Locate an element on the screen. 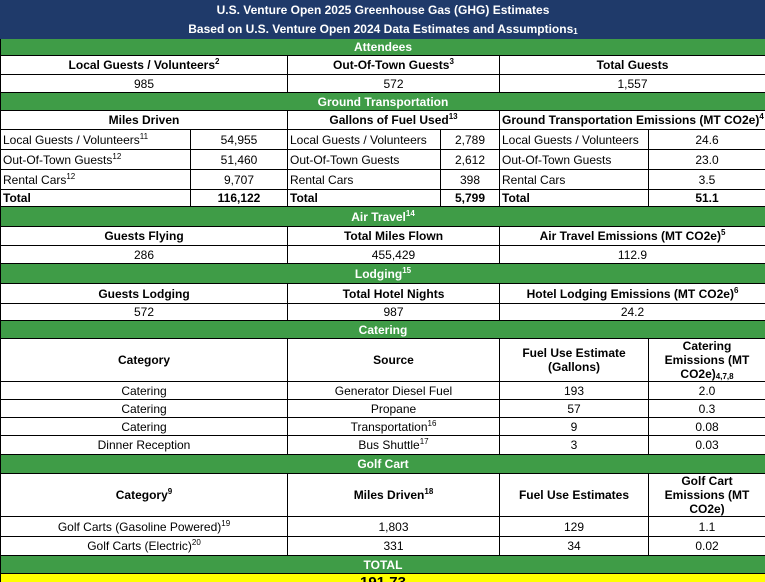  column-header: Fuel Use Estimates is located at coordinates (574, 495).